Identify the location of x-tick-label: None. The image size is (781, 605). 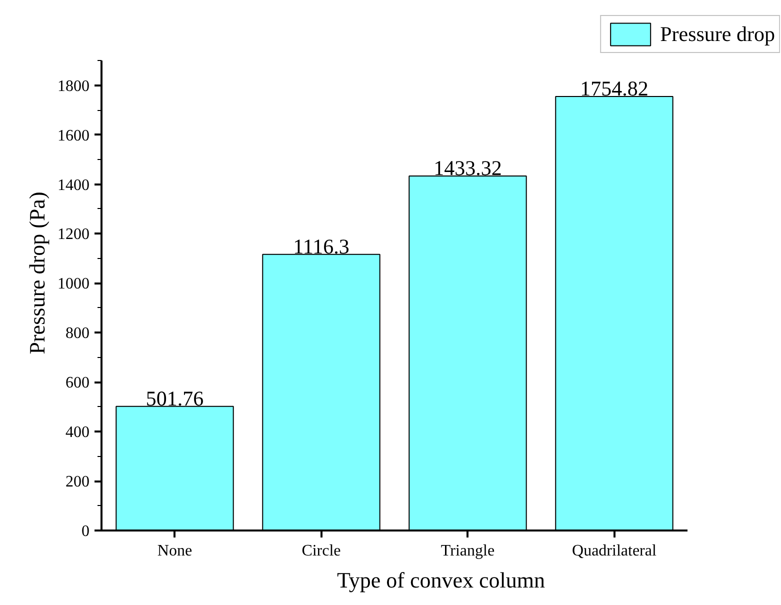
(174, 551).